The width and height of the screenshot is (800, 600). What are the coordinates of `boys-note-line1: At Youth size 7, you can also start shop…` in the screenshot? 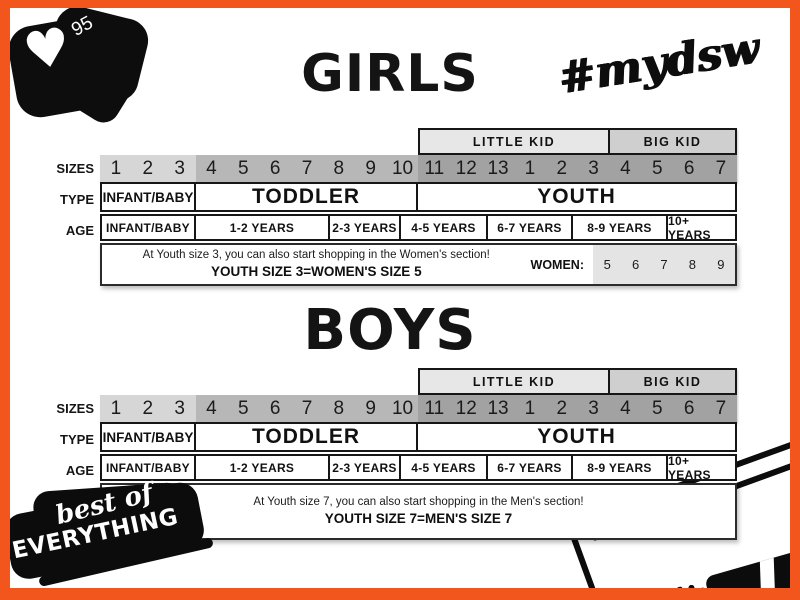 It's located at (418, 502).